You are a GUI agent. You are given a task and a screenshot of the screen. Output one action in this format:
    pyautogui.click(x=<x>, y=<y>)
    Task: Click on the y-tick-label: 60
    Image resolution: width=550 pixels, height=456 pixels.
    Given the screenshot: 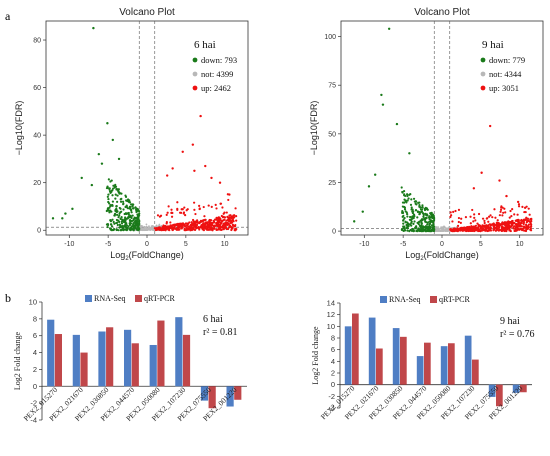 What is the action you would take?
    pyautogui.click(x=37, y=88)
    